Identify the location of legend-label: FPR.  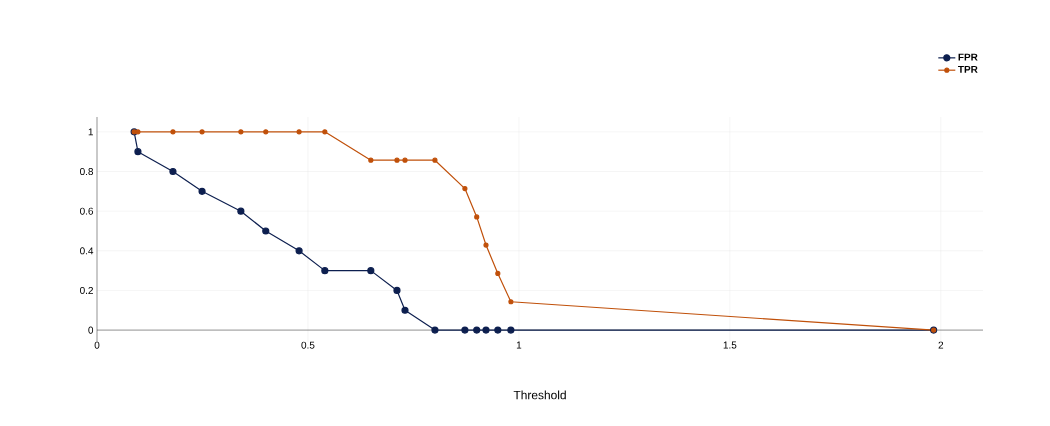
(968, 57).